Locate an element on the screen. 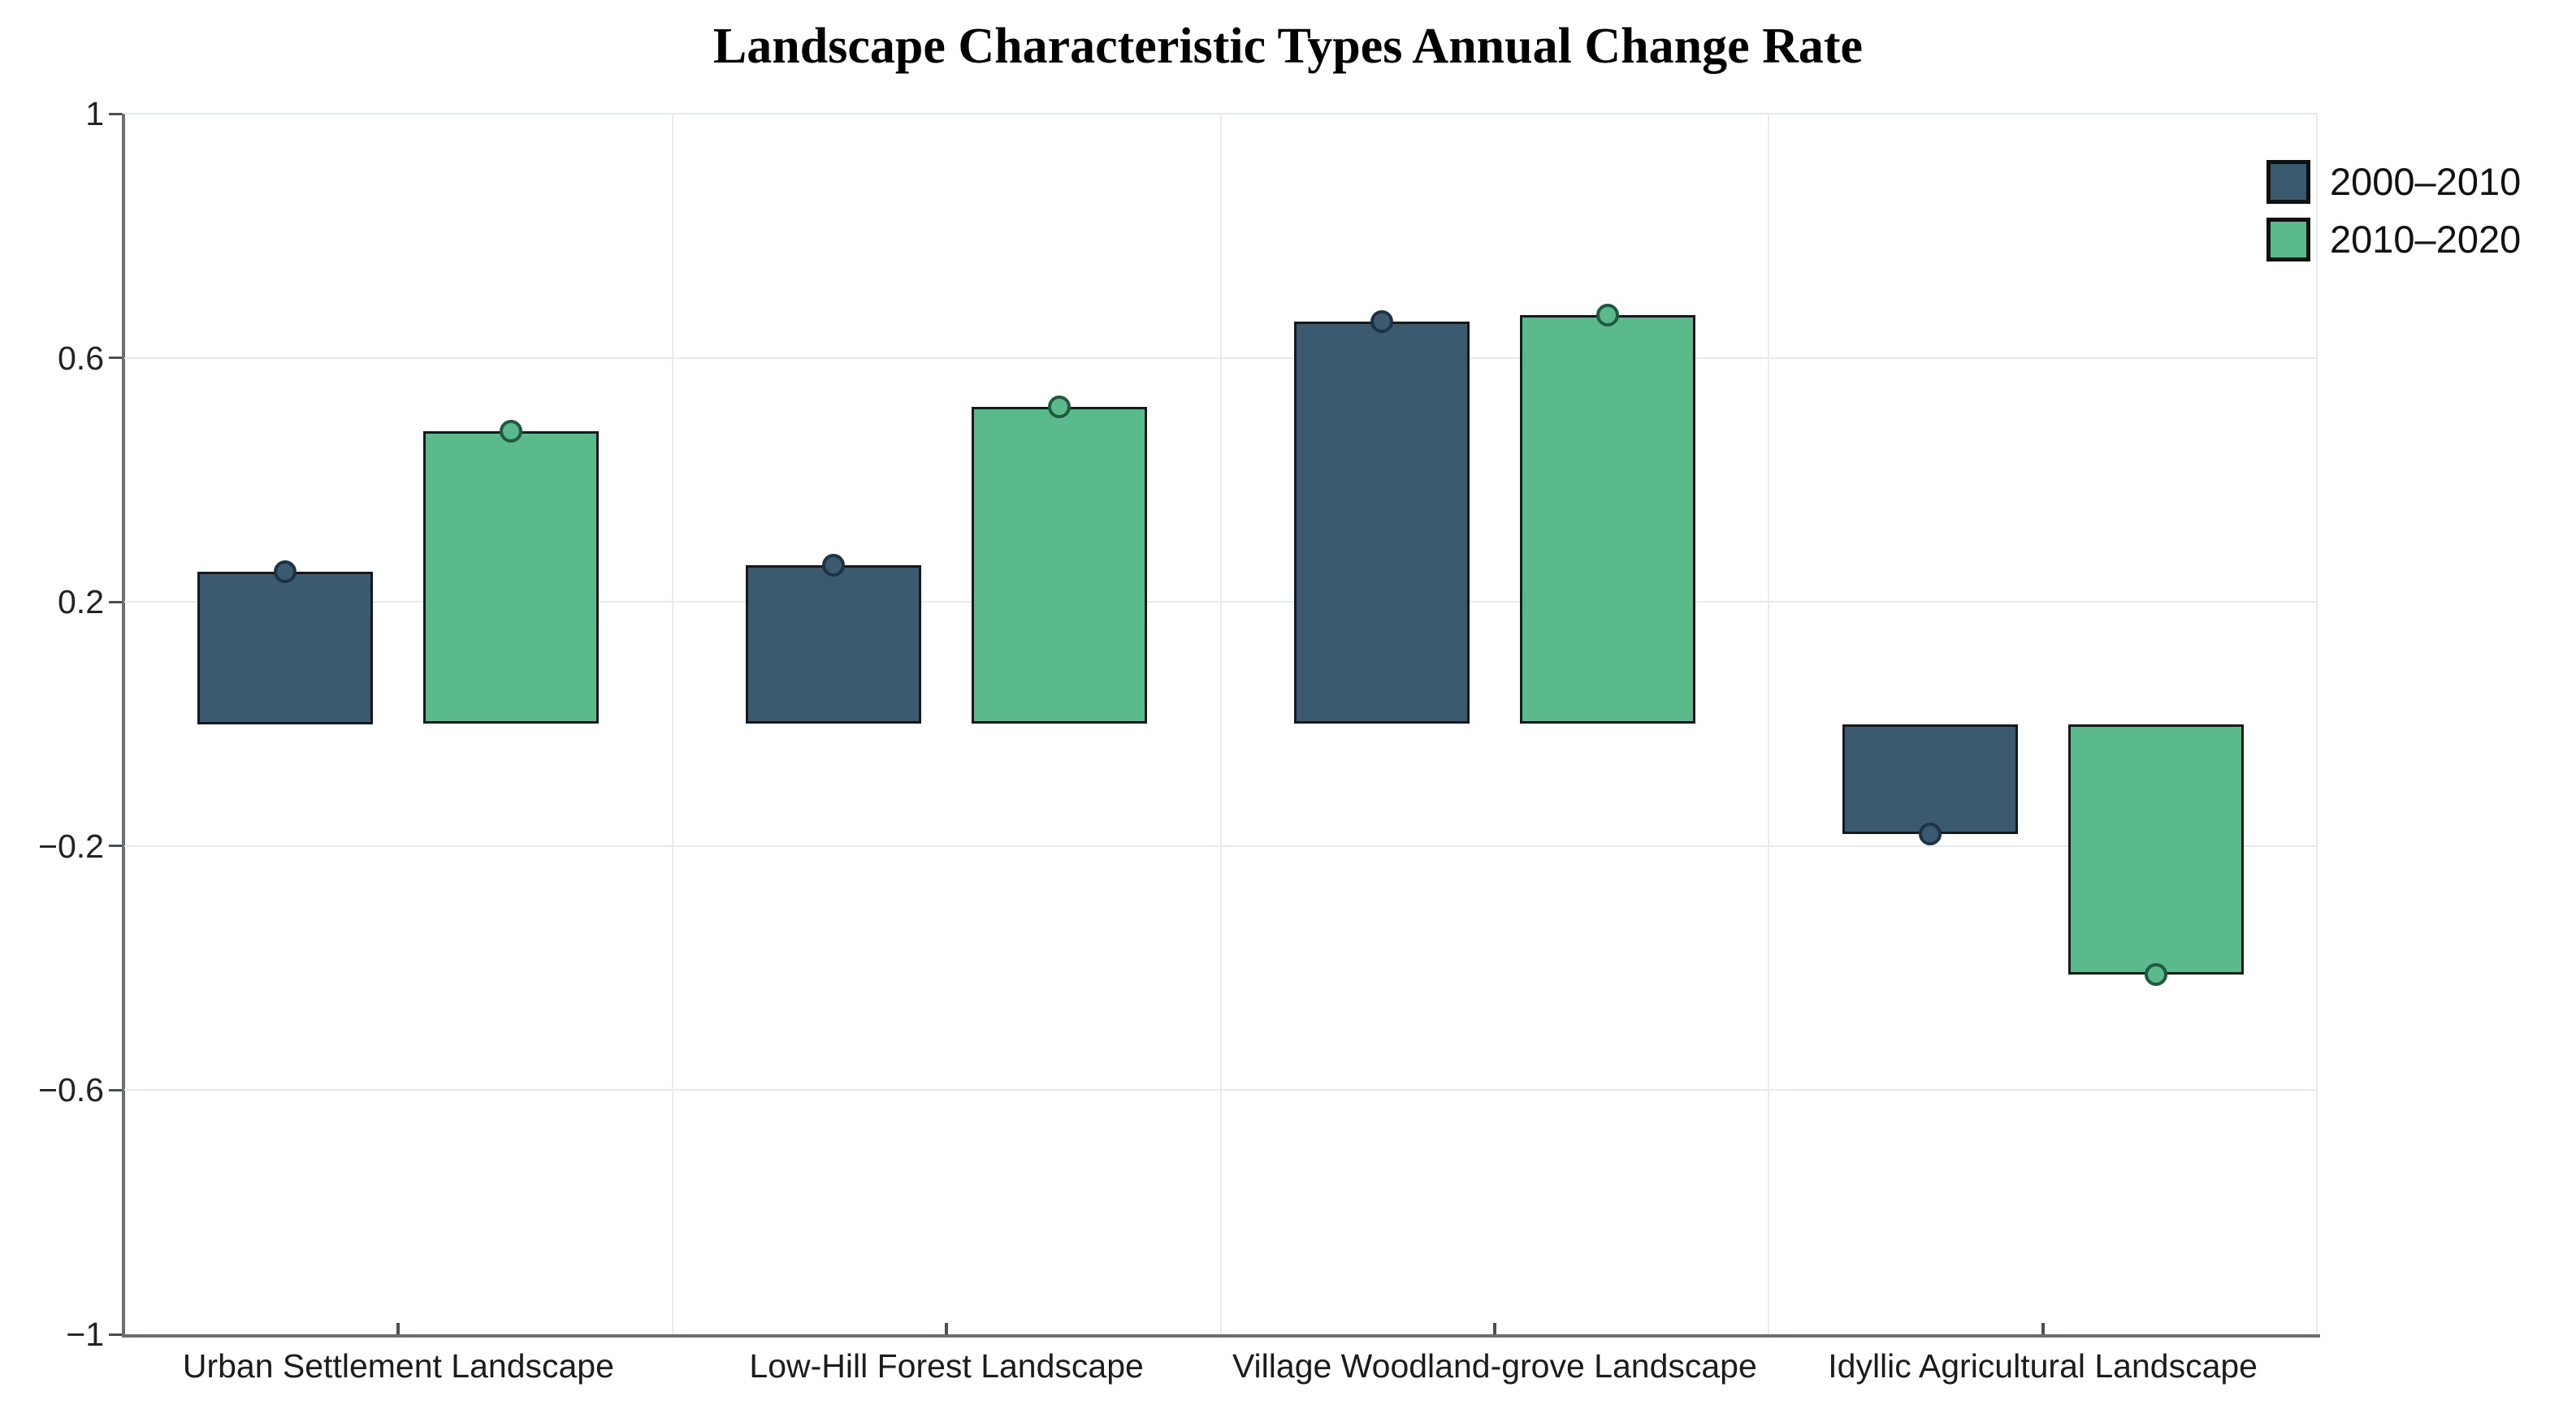 This screenshot has width=2576, height=1409. x-axis-label: Idyllic Agricultural Landscape is located at coordinates (2043, 1366).